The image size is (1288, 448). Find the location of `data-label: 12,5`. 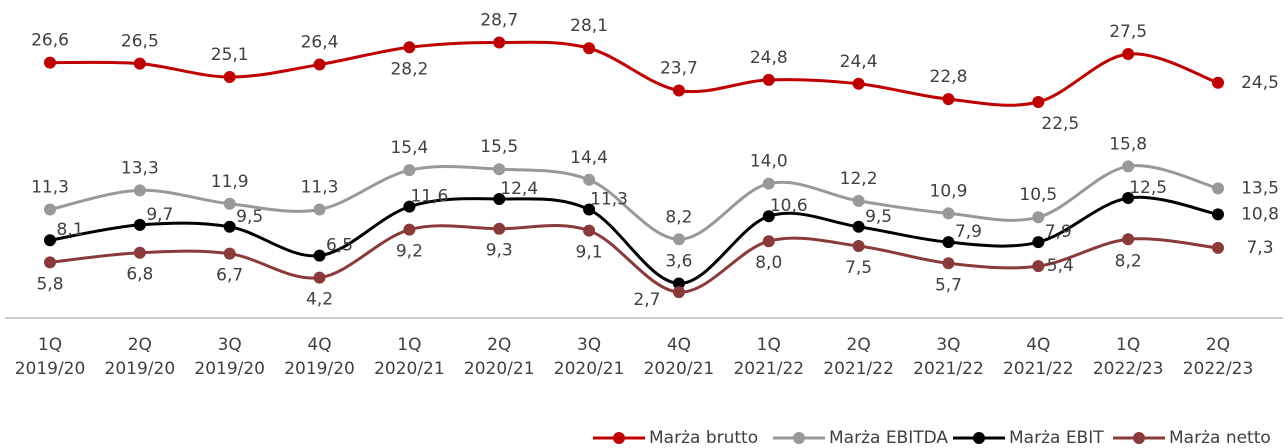

data-label: 12,5 is located at coordinates (1148, 188).